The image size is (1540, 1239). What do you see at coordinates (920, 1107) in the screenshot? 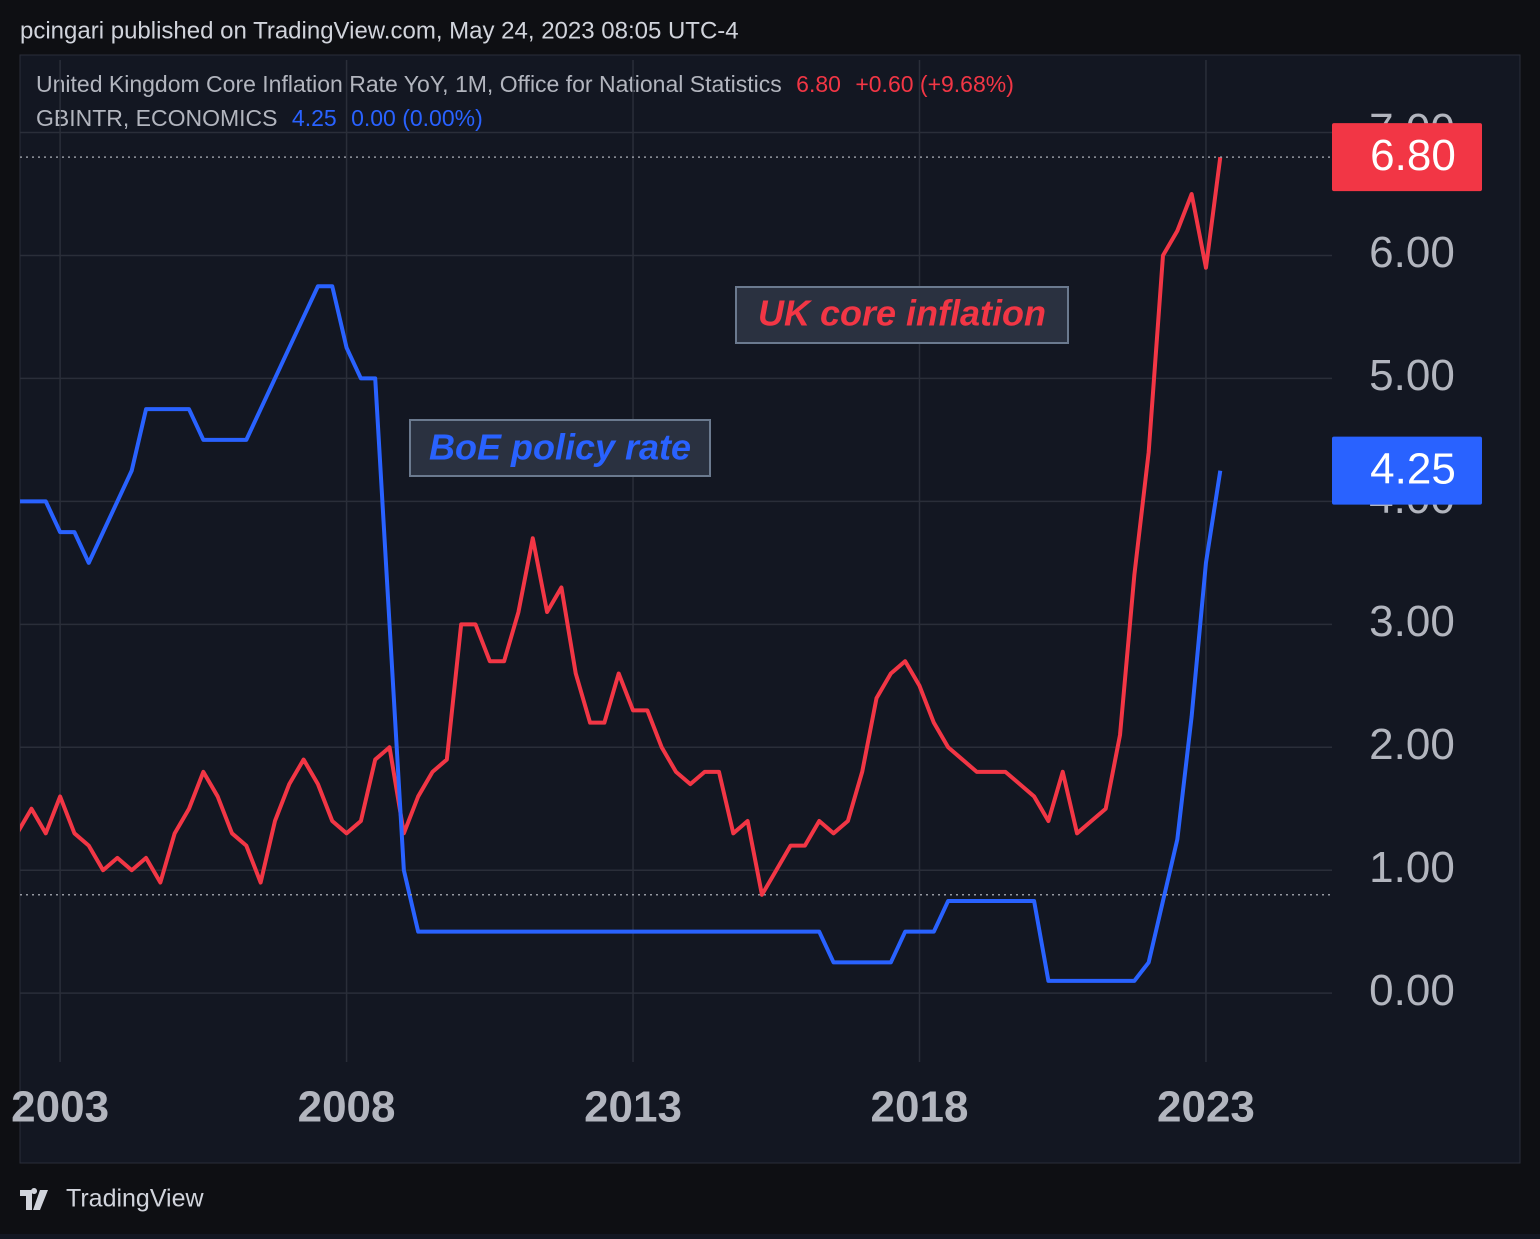
I see `x-tick-label: 2018` at bounding box center [920, 1107].